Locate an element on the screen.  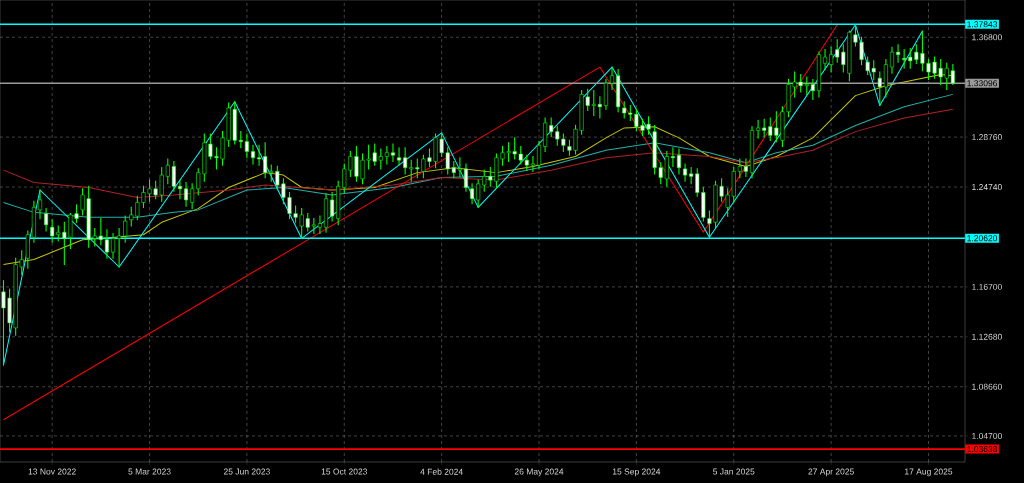
x-tick-label: 4 Feb 2024 is located at coordinates (441, 471).